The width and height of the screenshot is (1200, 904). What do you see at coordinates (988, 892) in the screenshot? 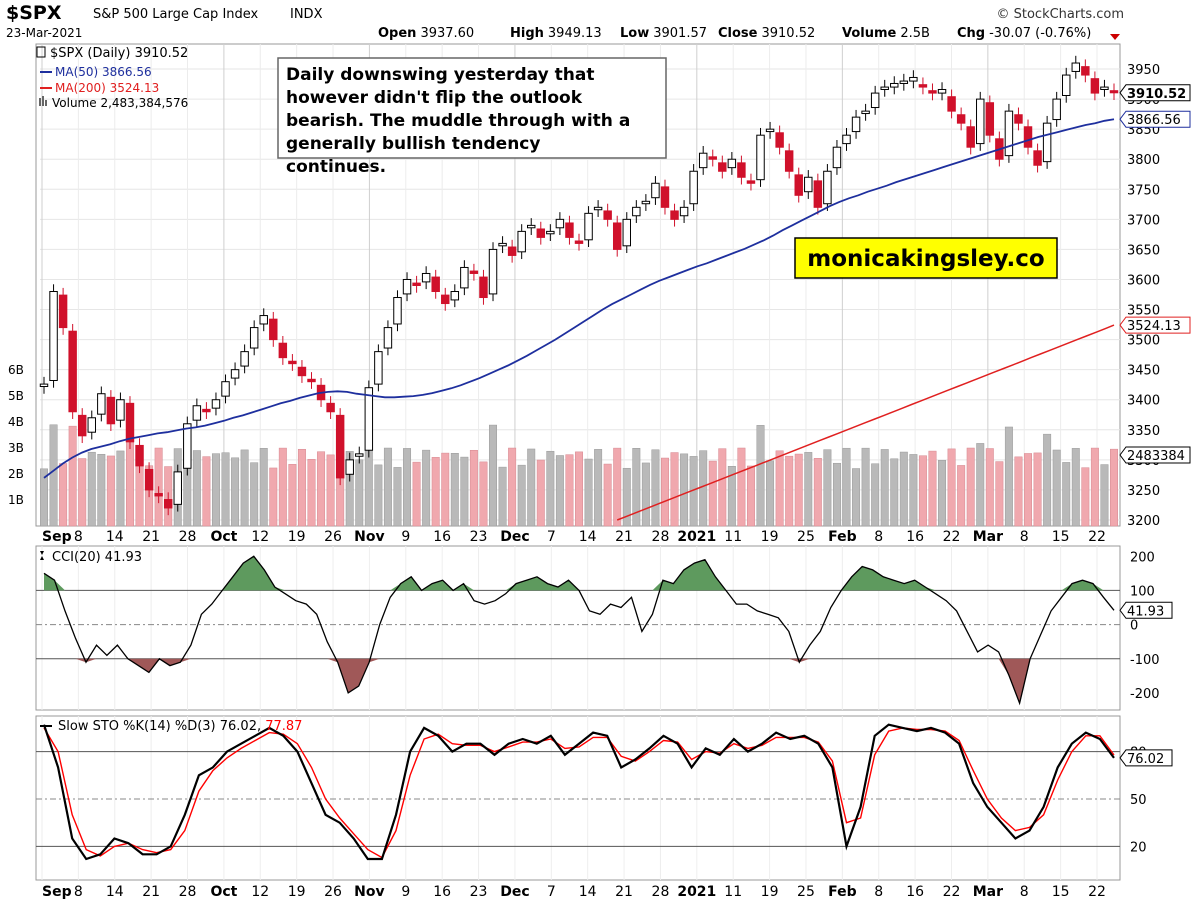
I see `x-tick-label: Mar` at bounding box center [988, 892].